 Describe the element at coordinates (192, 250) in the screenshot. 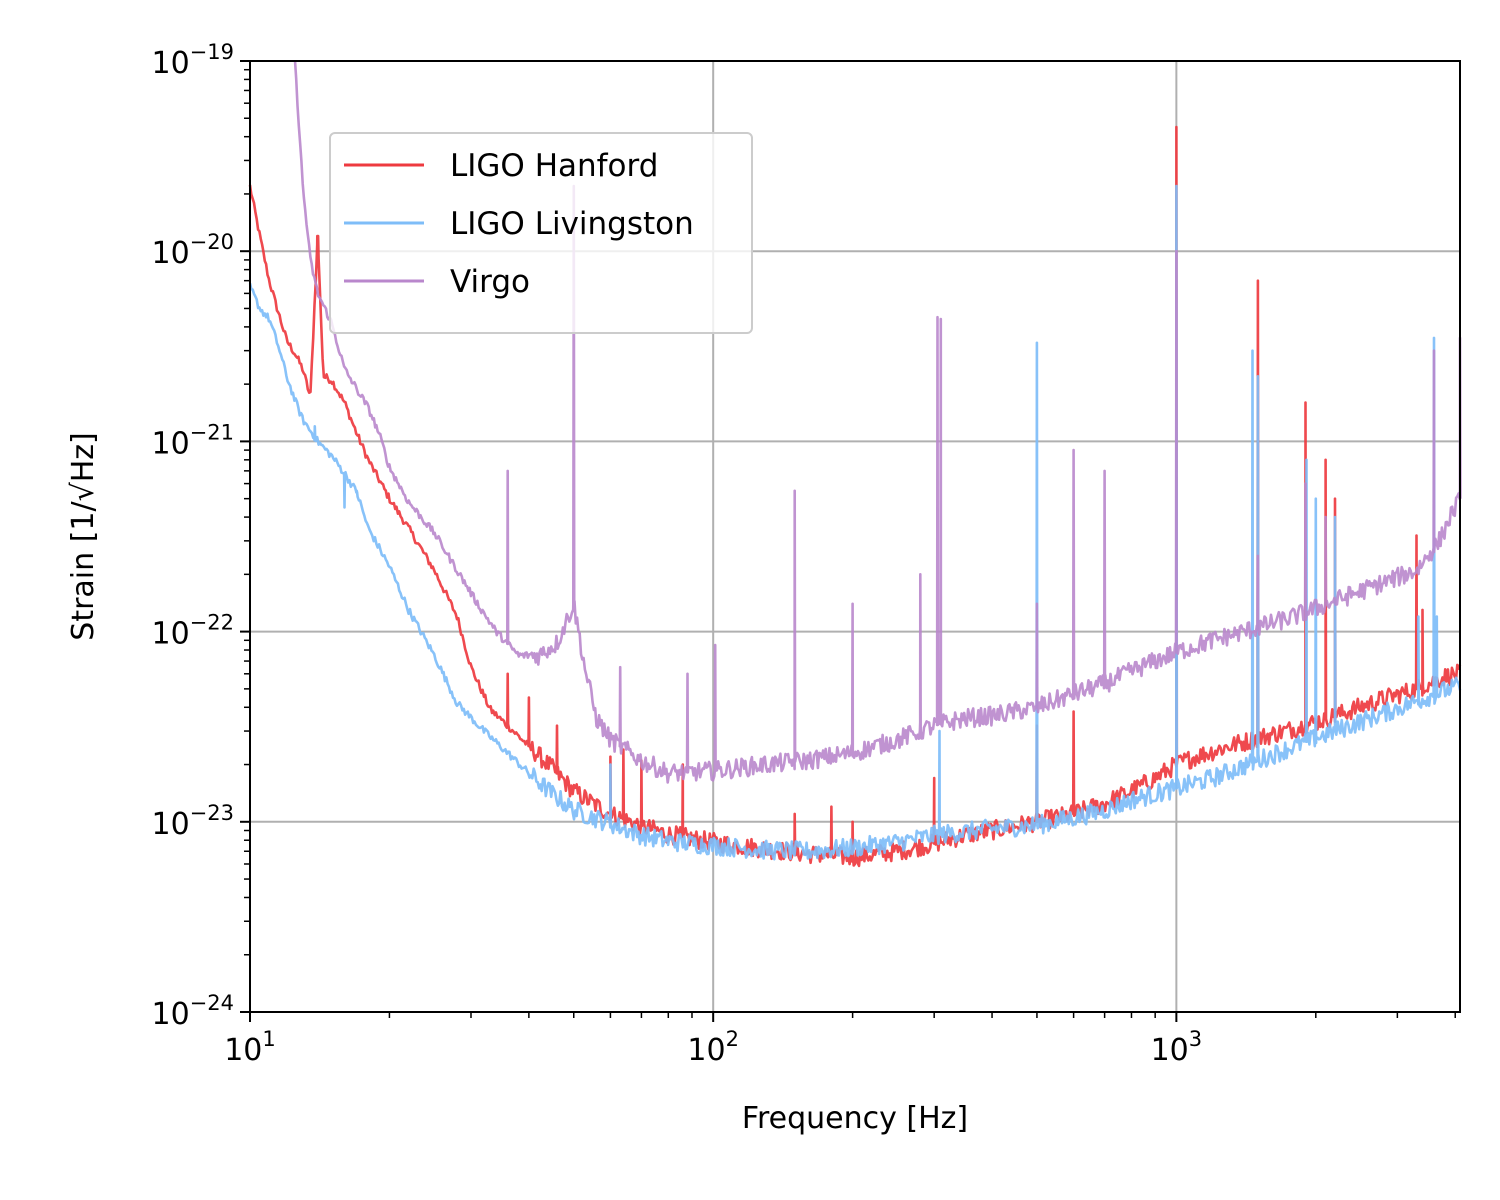

I see `y-tick-label-4: 10−20` at that location.